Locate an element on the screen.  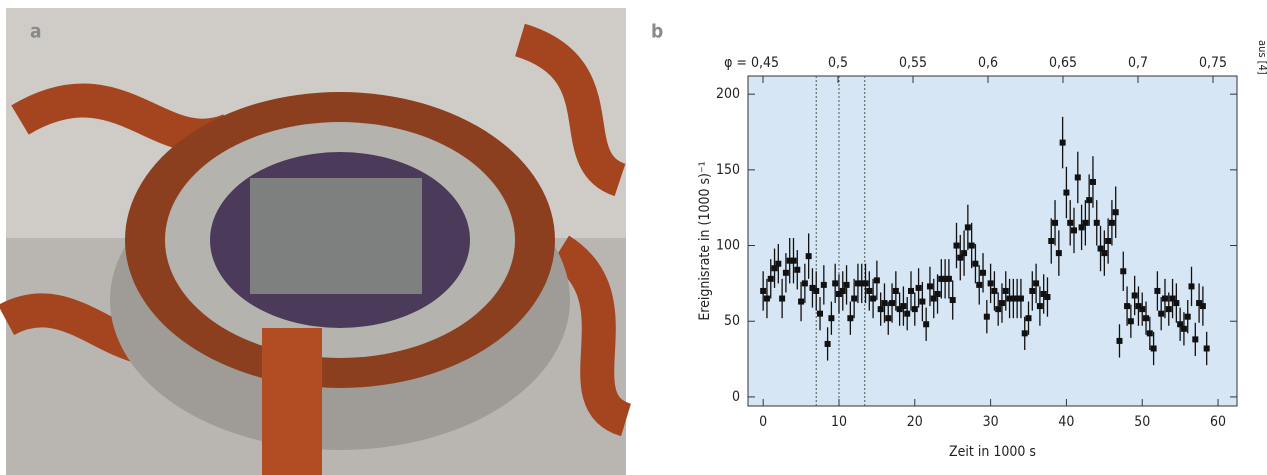
x2-tick-label: 0,5 is located at coordinates (838, 63).